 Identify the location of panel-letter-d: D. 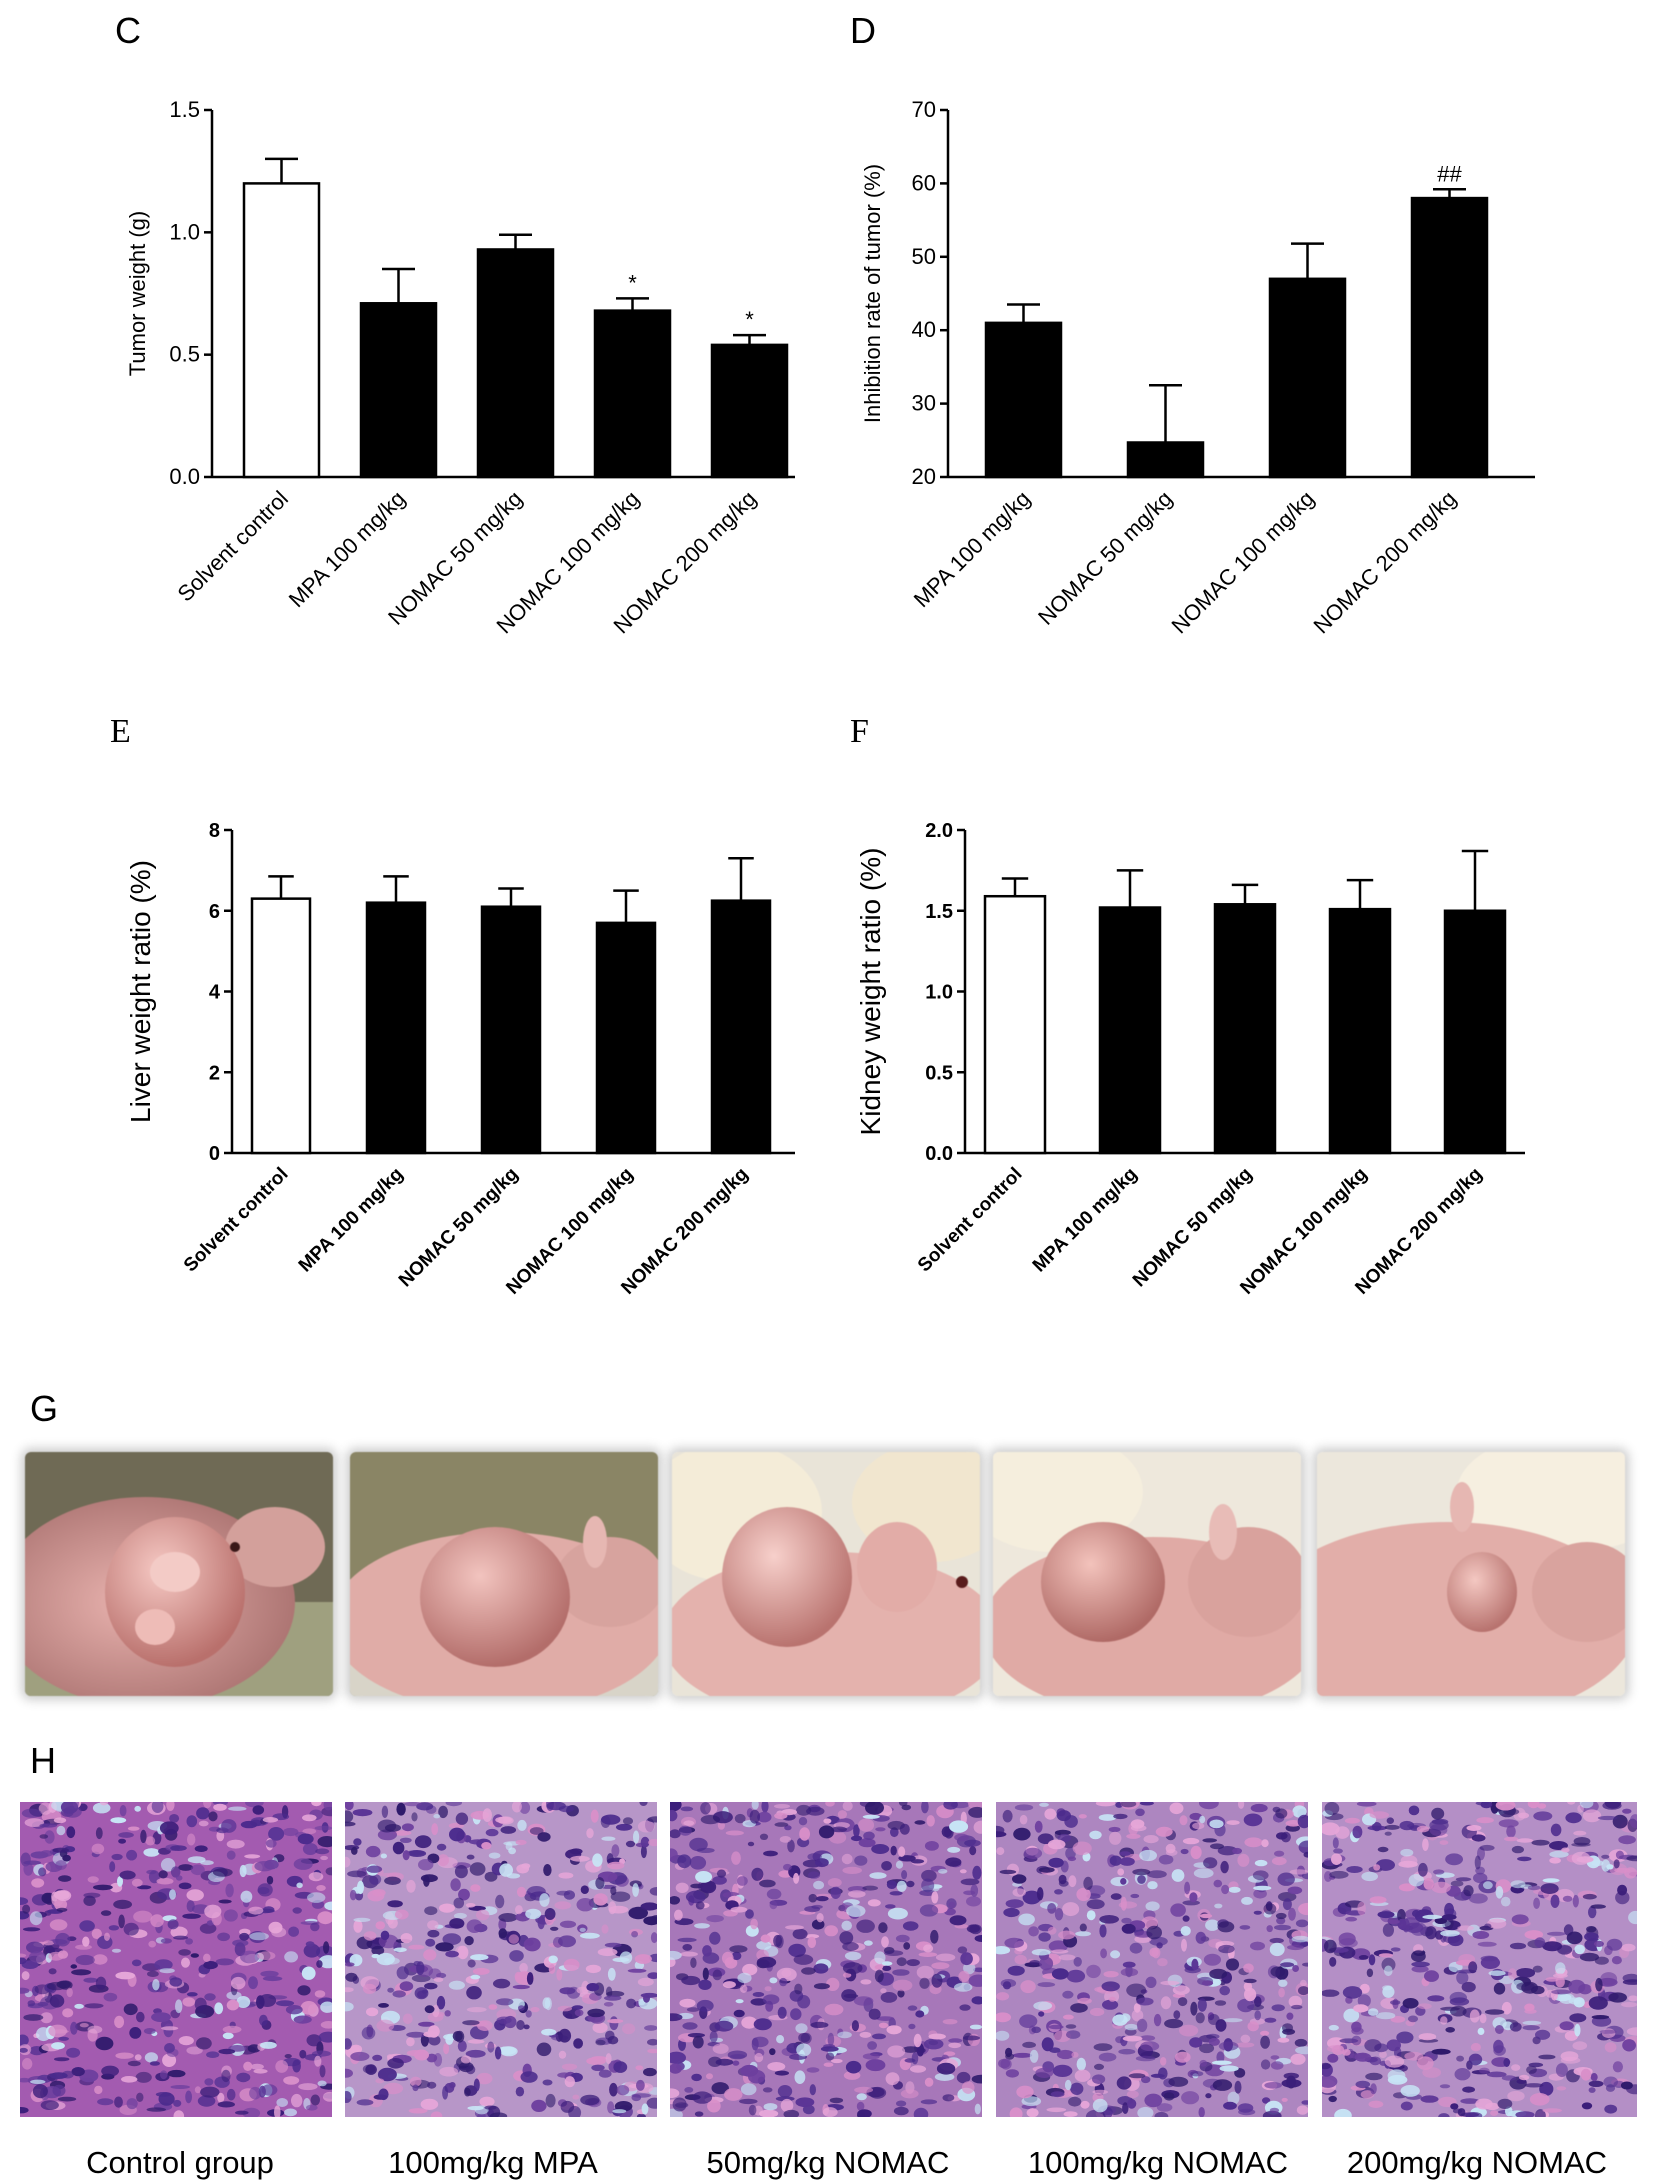
(863, 30).